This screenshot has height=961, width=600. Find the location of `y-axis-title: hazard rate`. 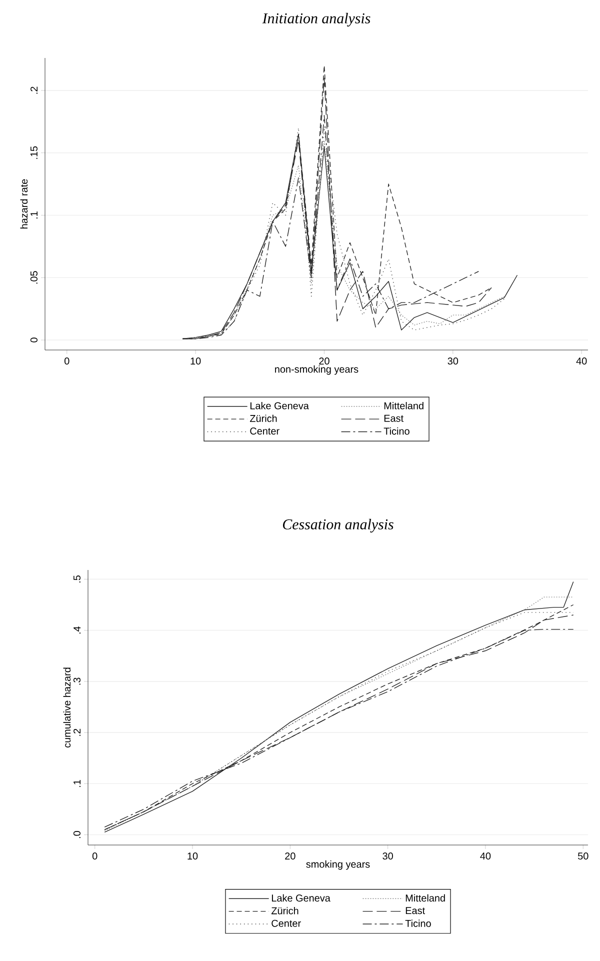

y-axis-title: hazard rate is located at coordinates (24, 204).